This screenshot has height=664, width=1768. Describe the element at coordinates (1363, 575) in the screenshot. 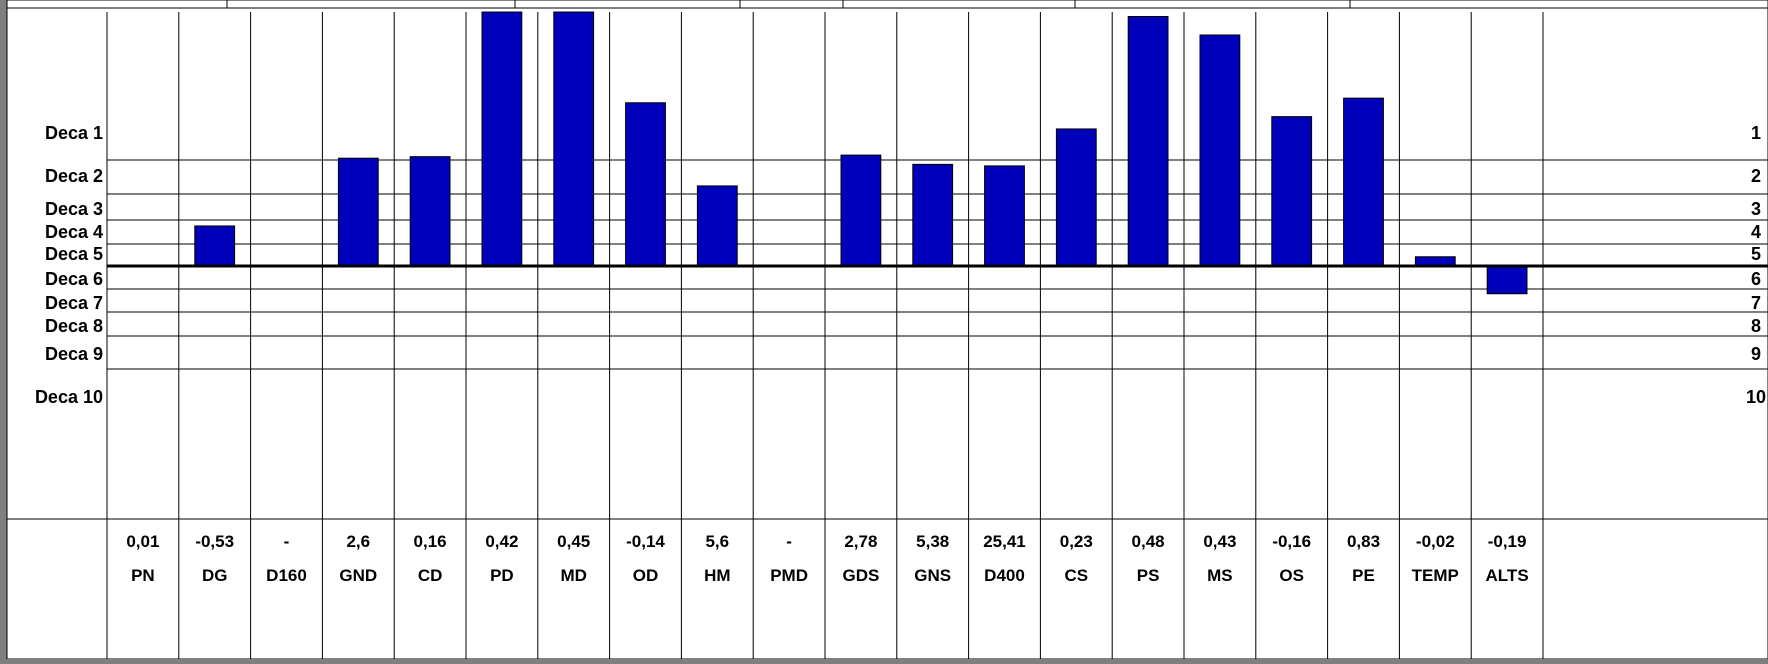

I see `category-label: PE` at that location.